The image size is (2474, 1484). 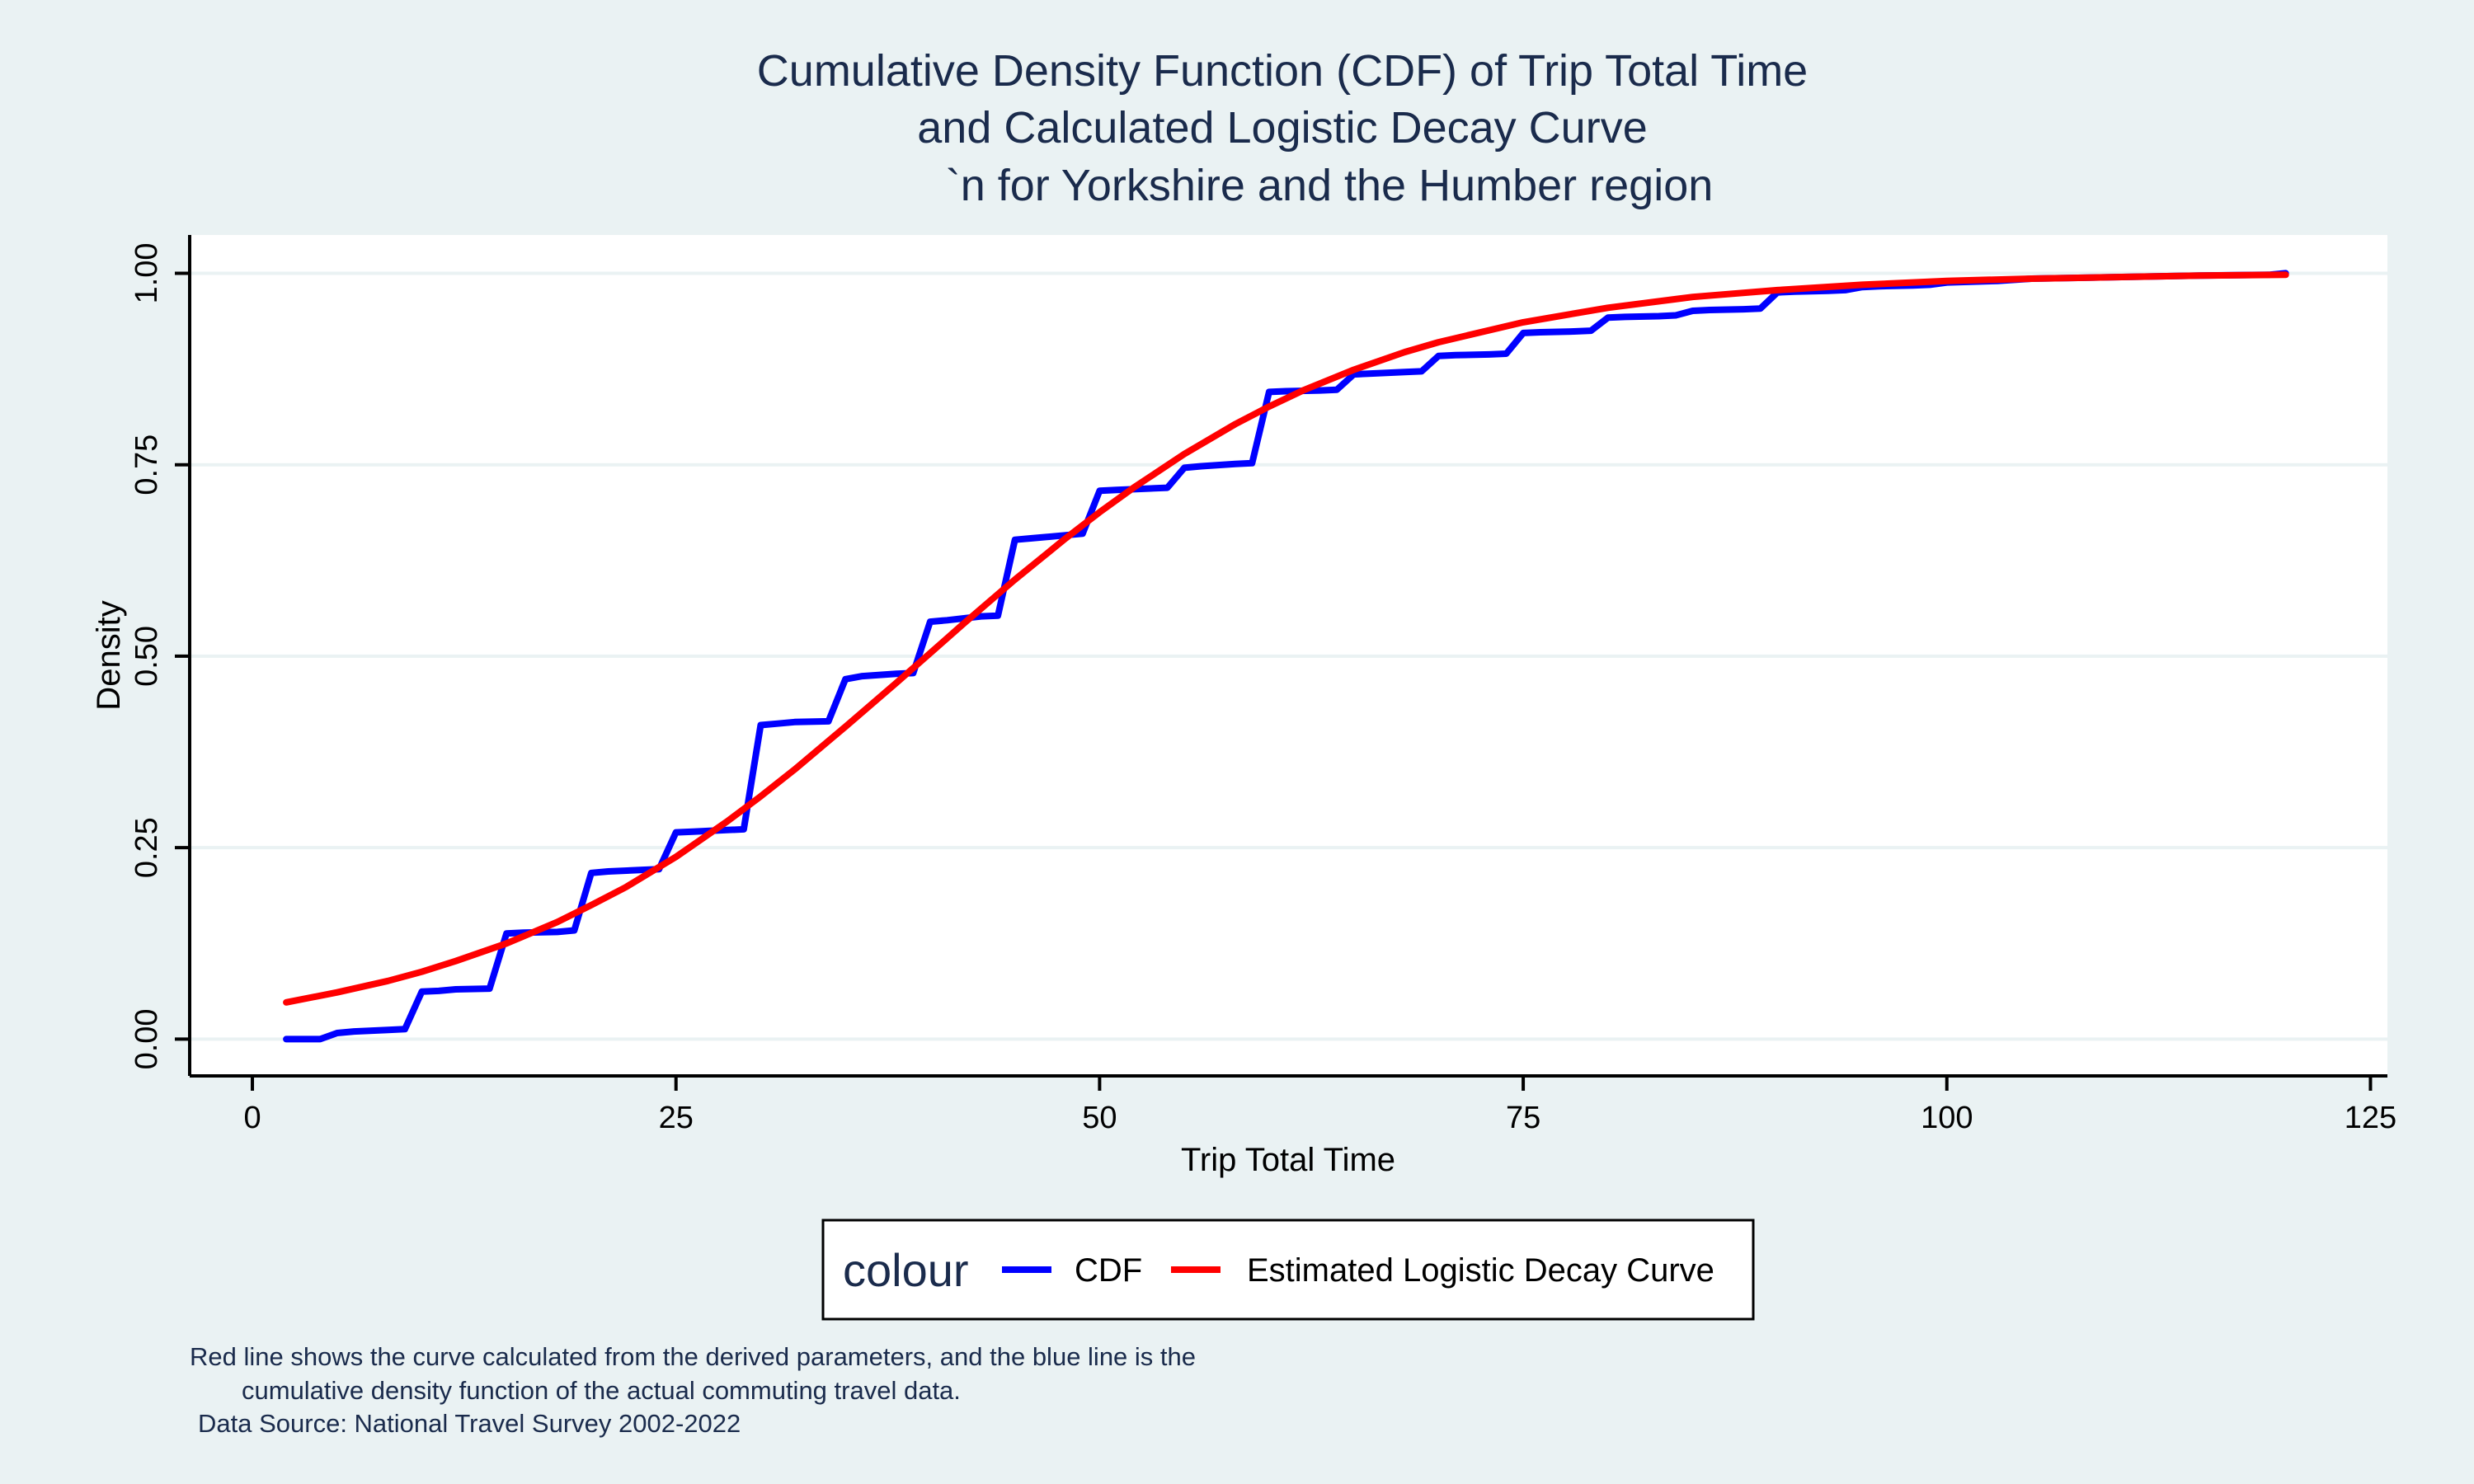 What do you see at coordinates (1330, 185) in the screenshot?
I see `chart-title-line-3: `n for Yorkshire and the Humber region` at bounding box center [1330, 185].